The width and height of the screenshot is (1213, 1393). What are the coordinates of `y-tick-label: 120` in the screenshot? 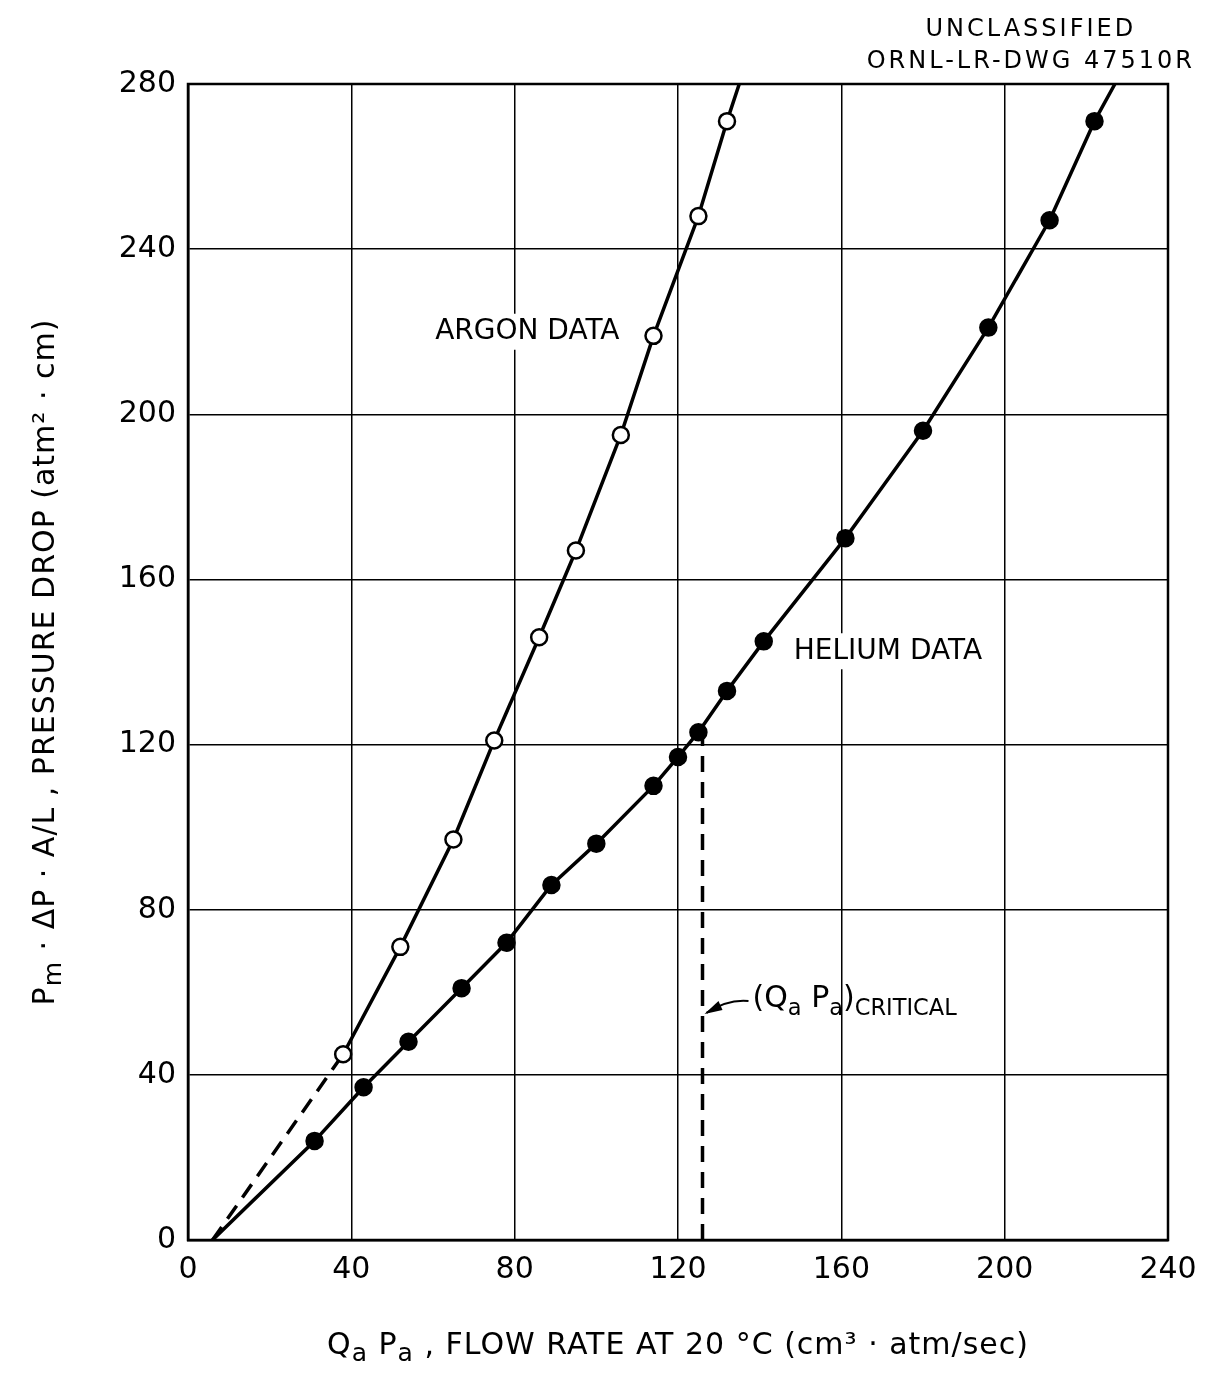 It's located at (147, 742).